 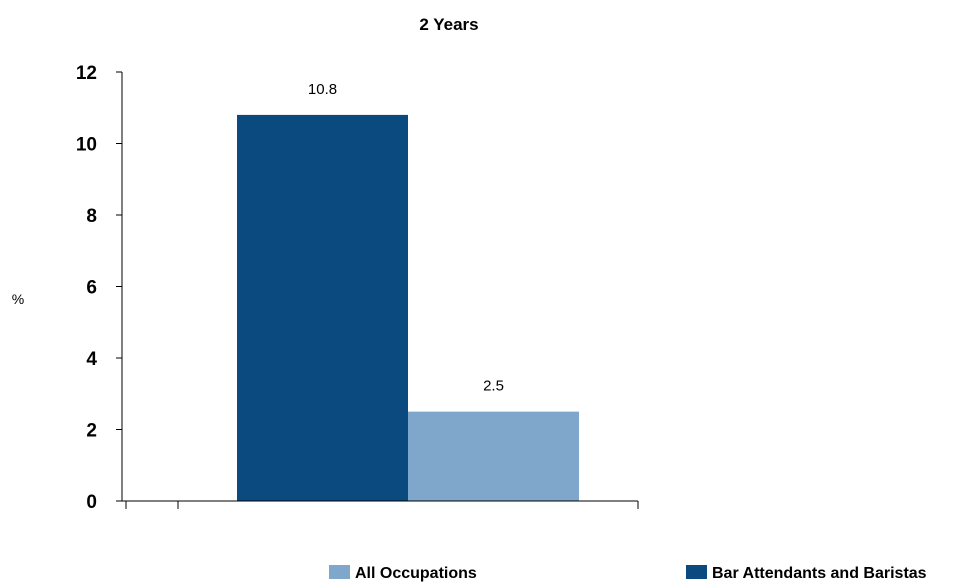 What do you see at coordinates (416, 573) in the screenshot?
I see `legend-label-all-occupations: All Occupations` at bounding box center [416, 573].